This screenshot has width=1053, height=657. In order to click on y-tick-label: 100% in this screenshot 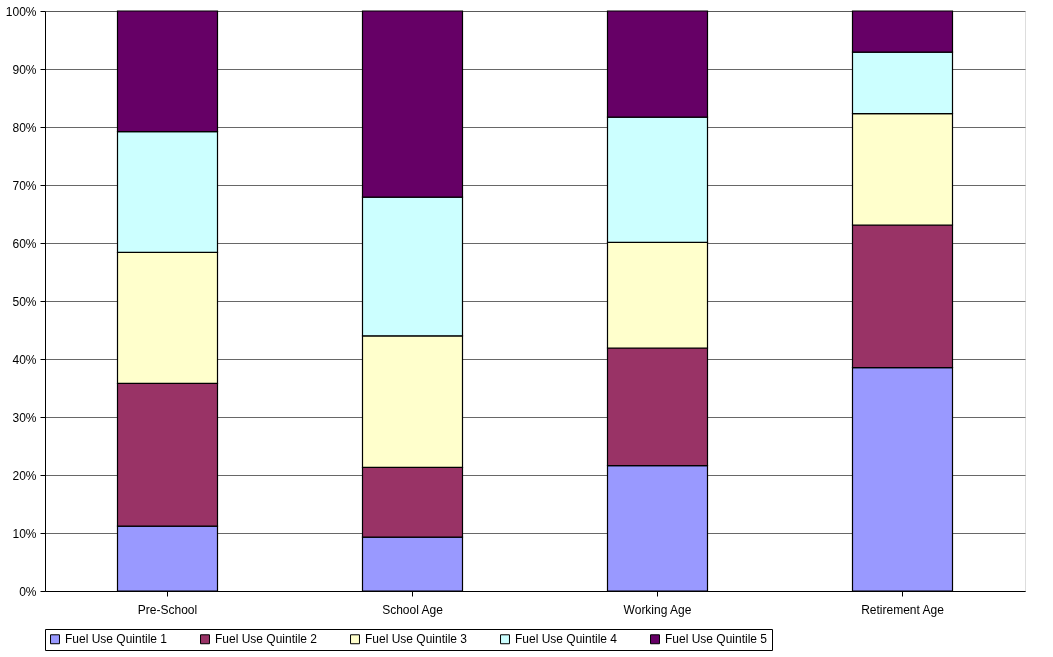, I will do `click(21, 11)`.